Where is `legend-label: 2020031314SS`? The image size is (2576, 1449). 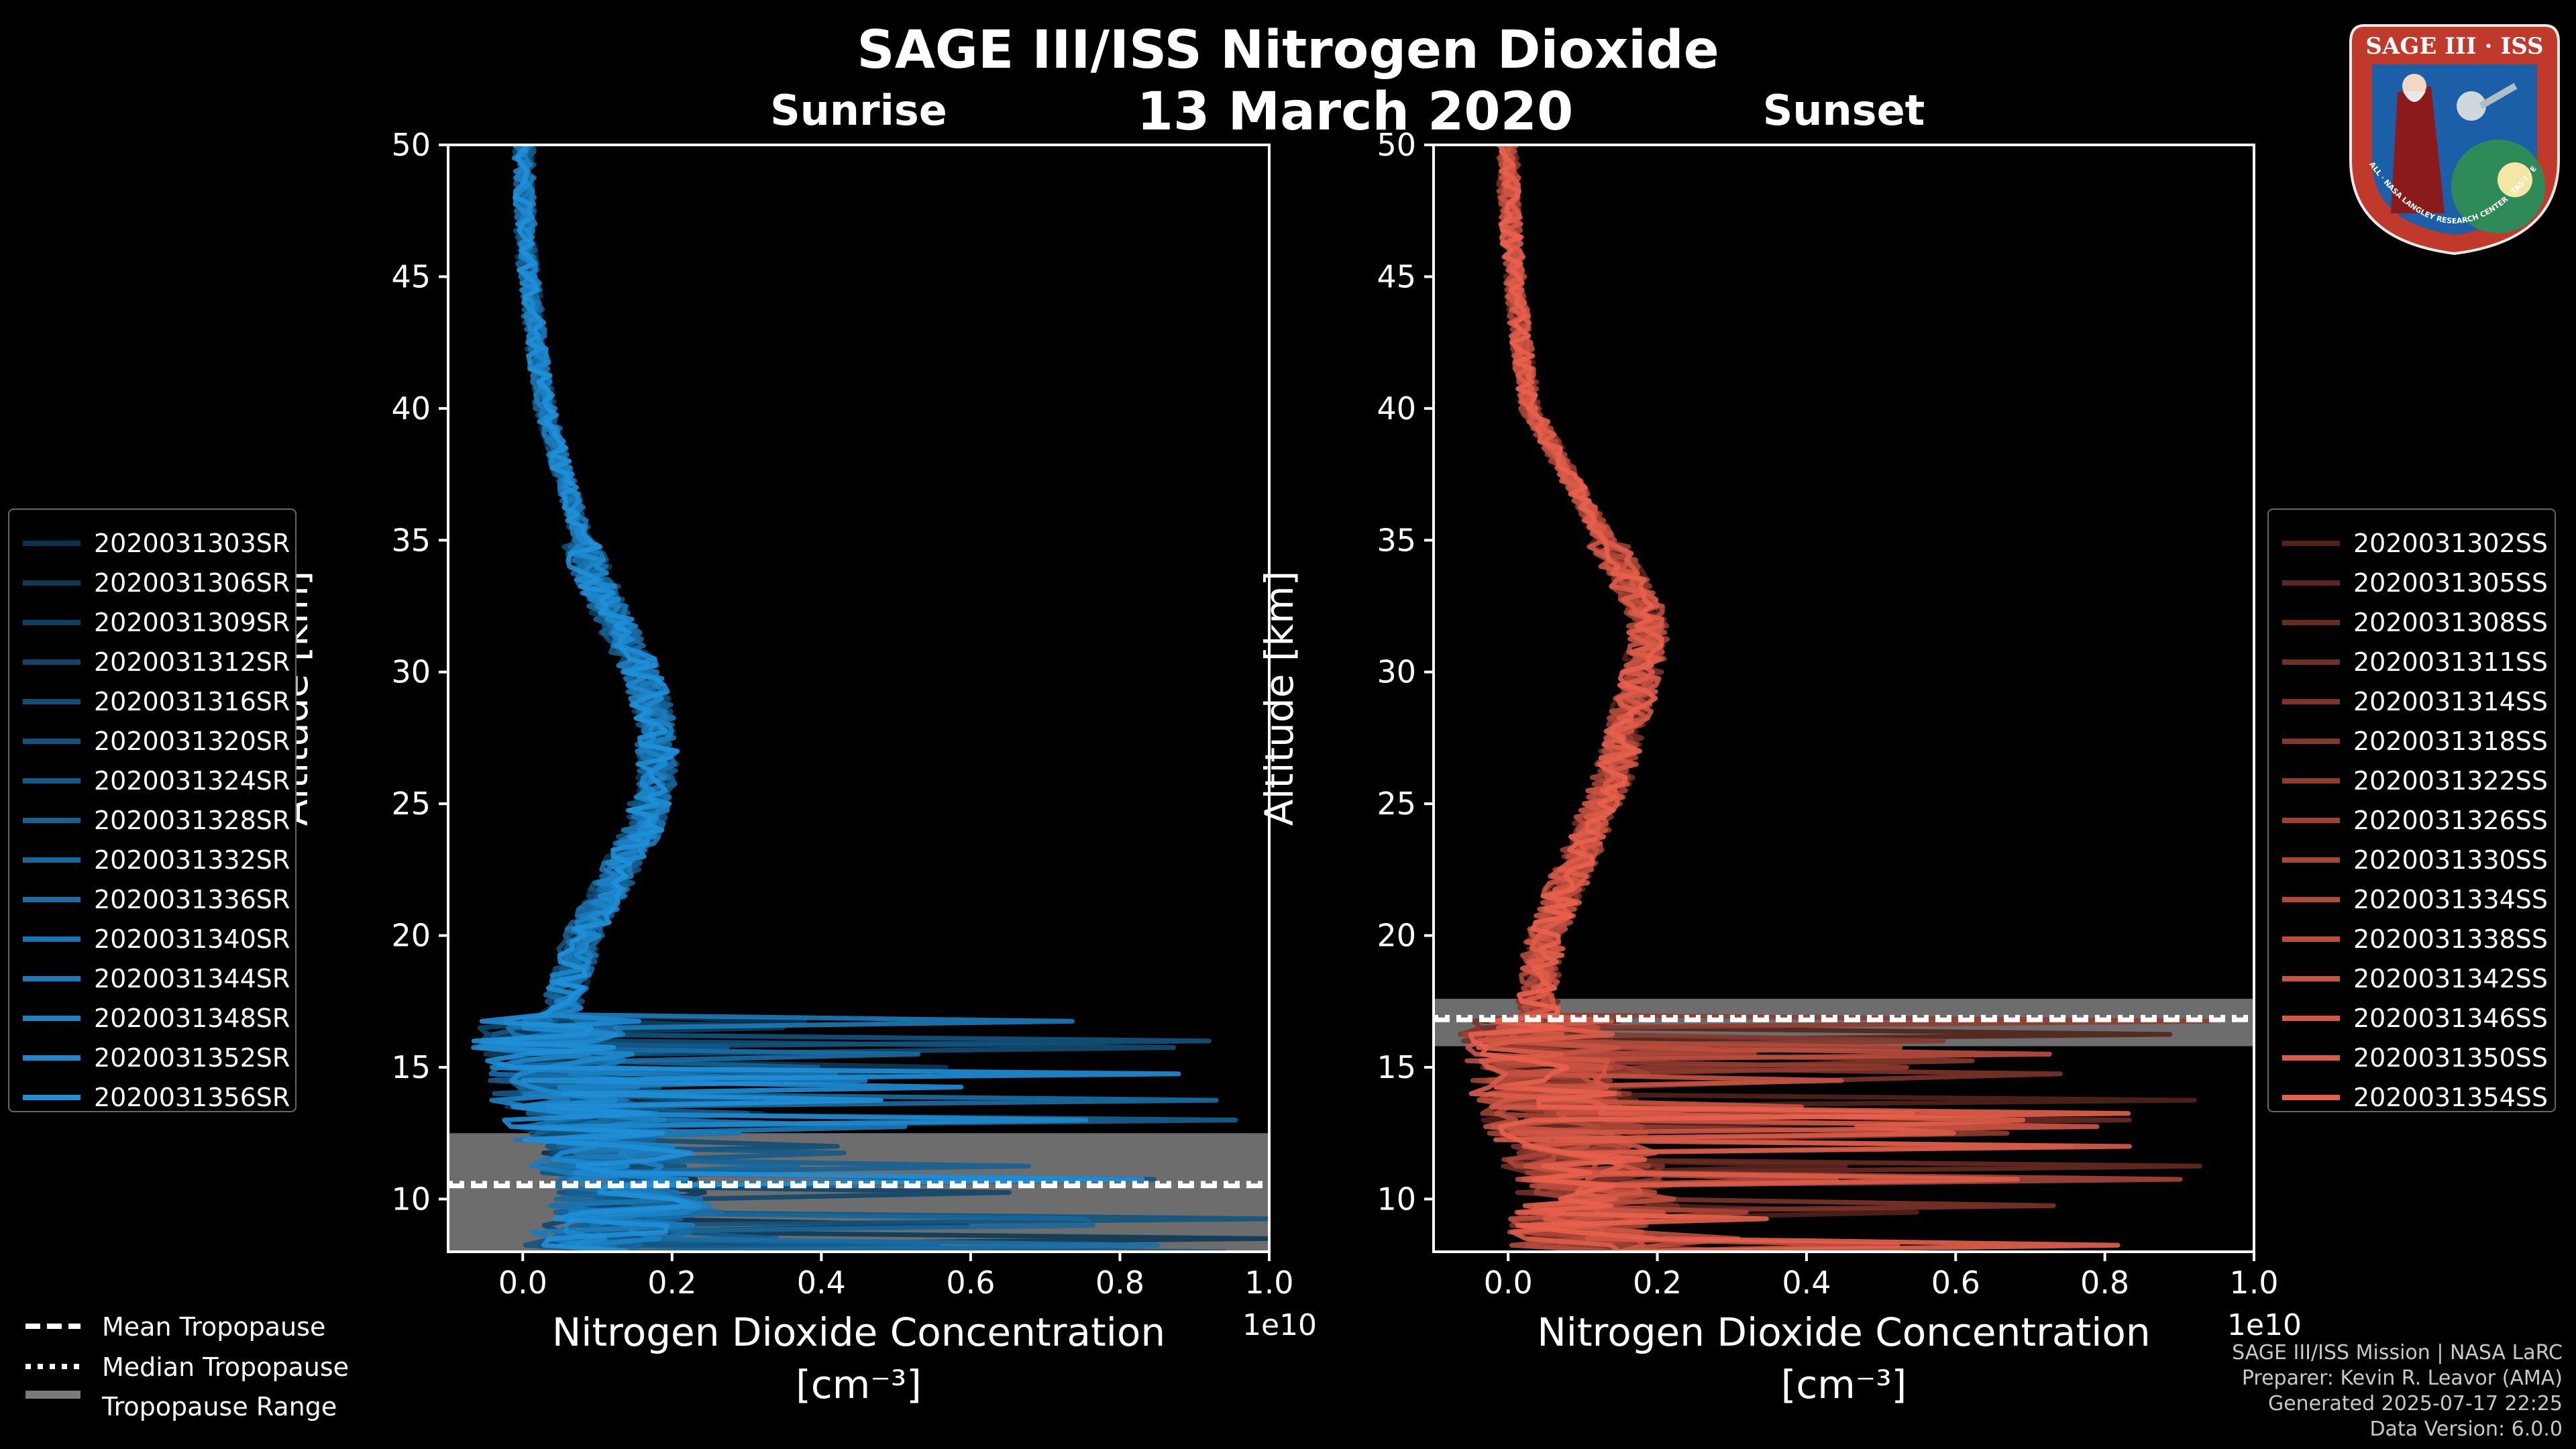
legend-label: 2020031314SS is located at coordinates (2450, 701).